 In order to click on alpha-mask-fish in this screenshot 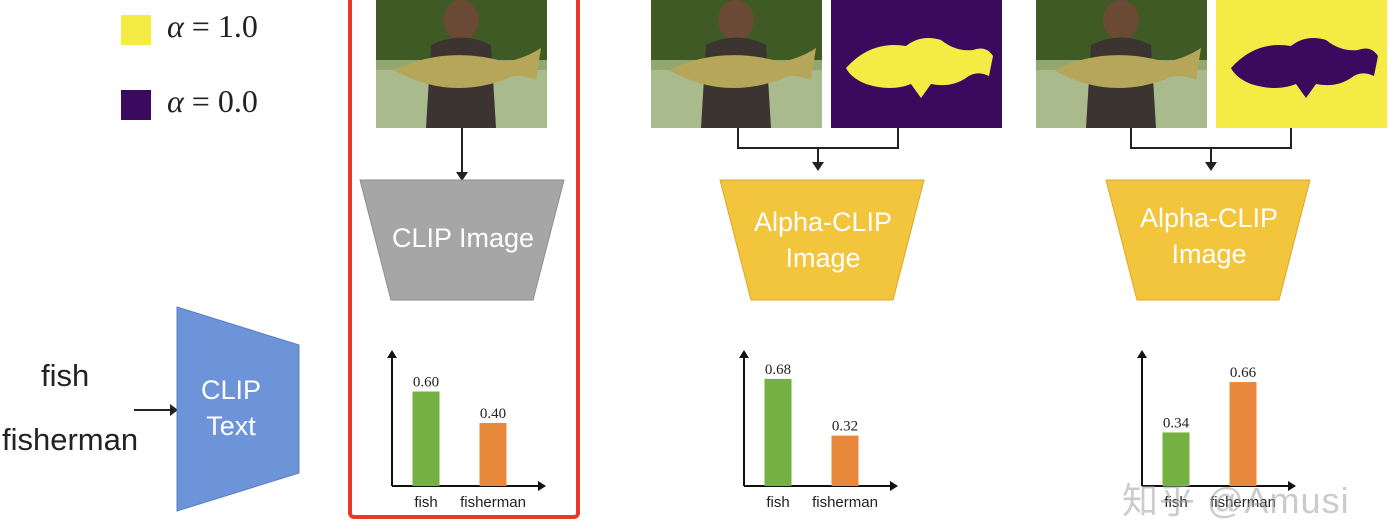, I will do `click(916, 64)`.